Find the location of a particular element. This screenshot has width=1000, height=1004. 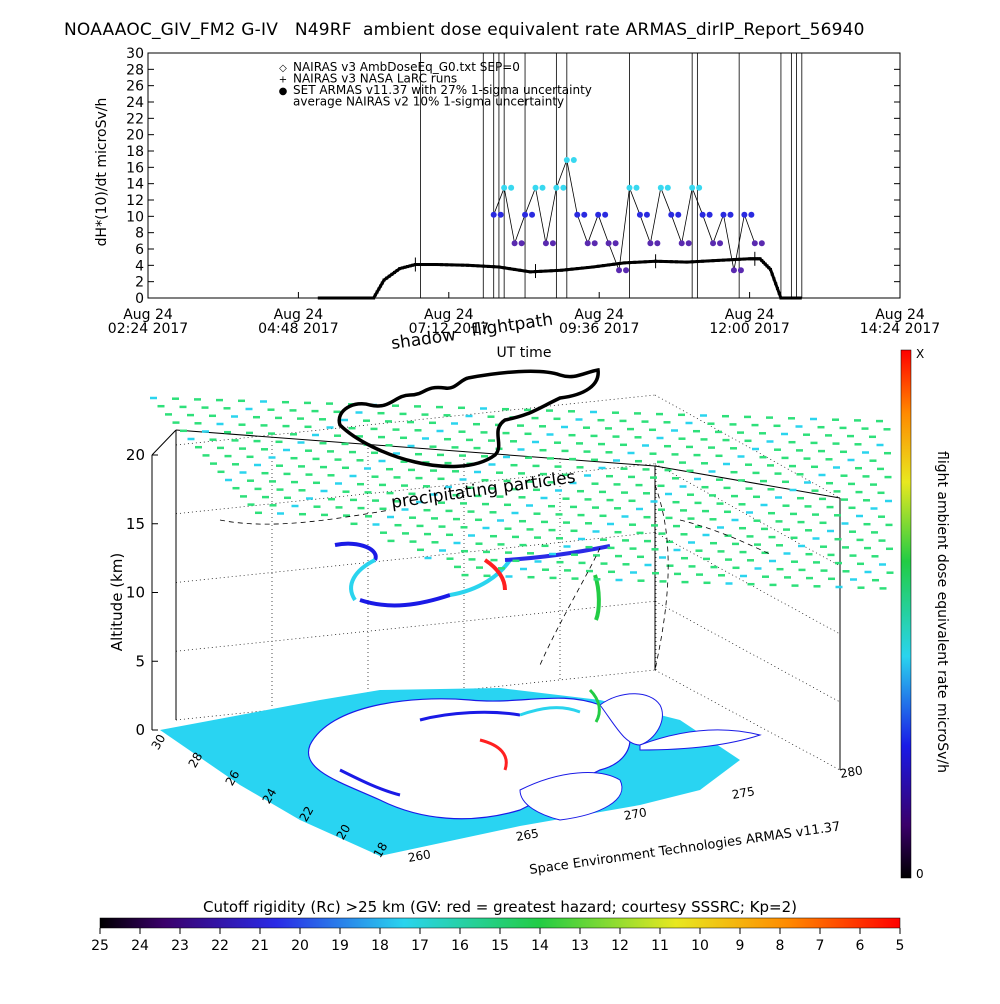

latitude-tick-label: 30 is located at coordinates (159, 742).